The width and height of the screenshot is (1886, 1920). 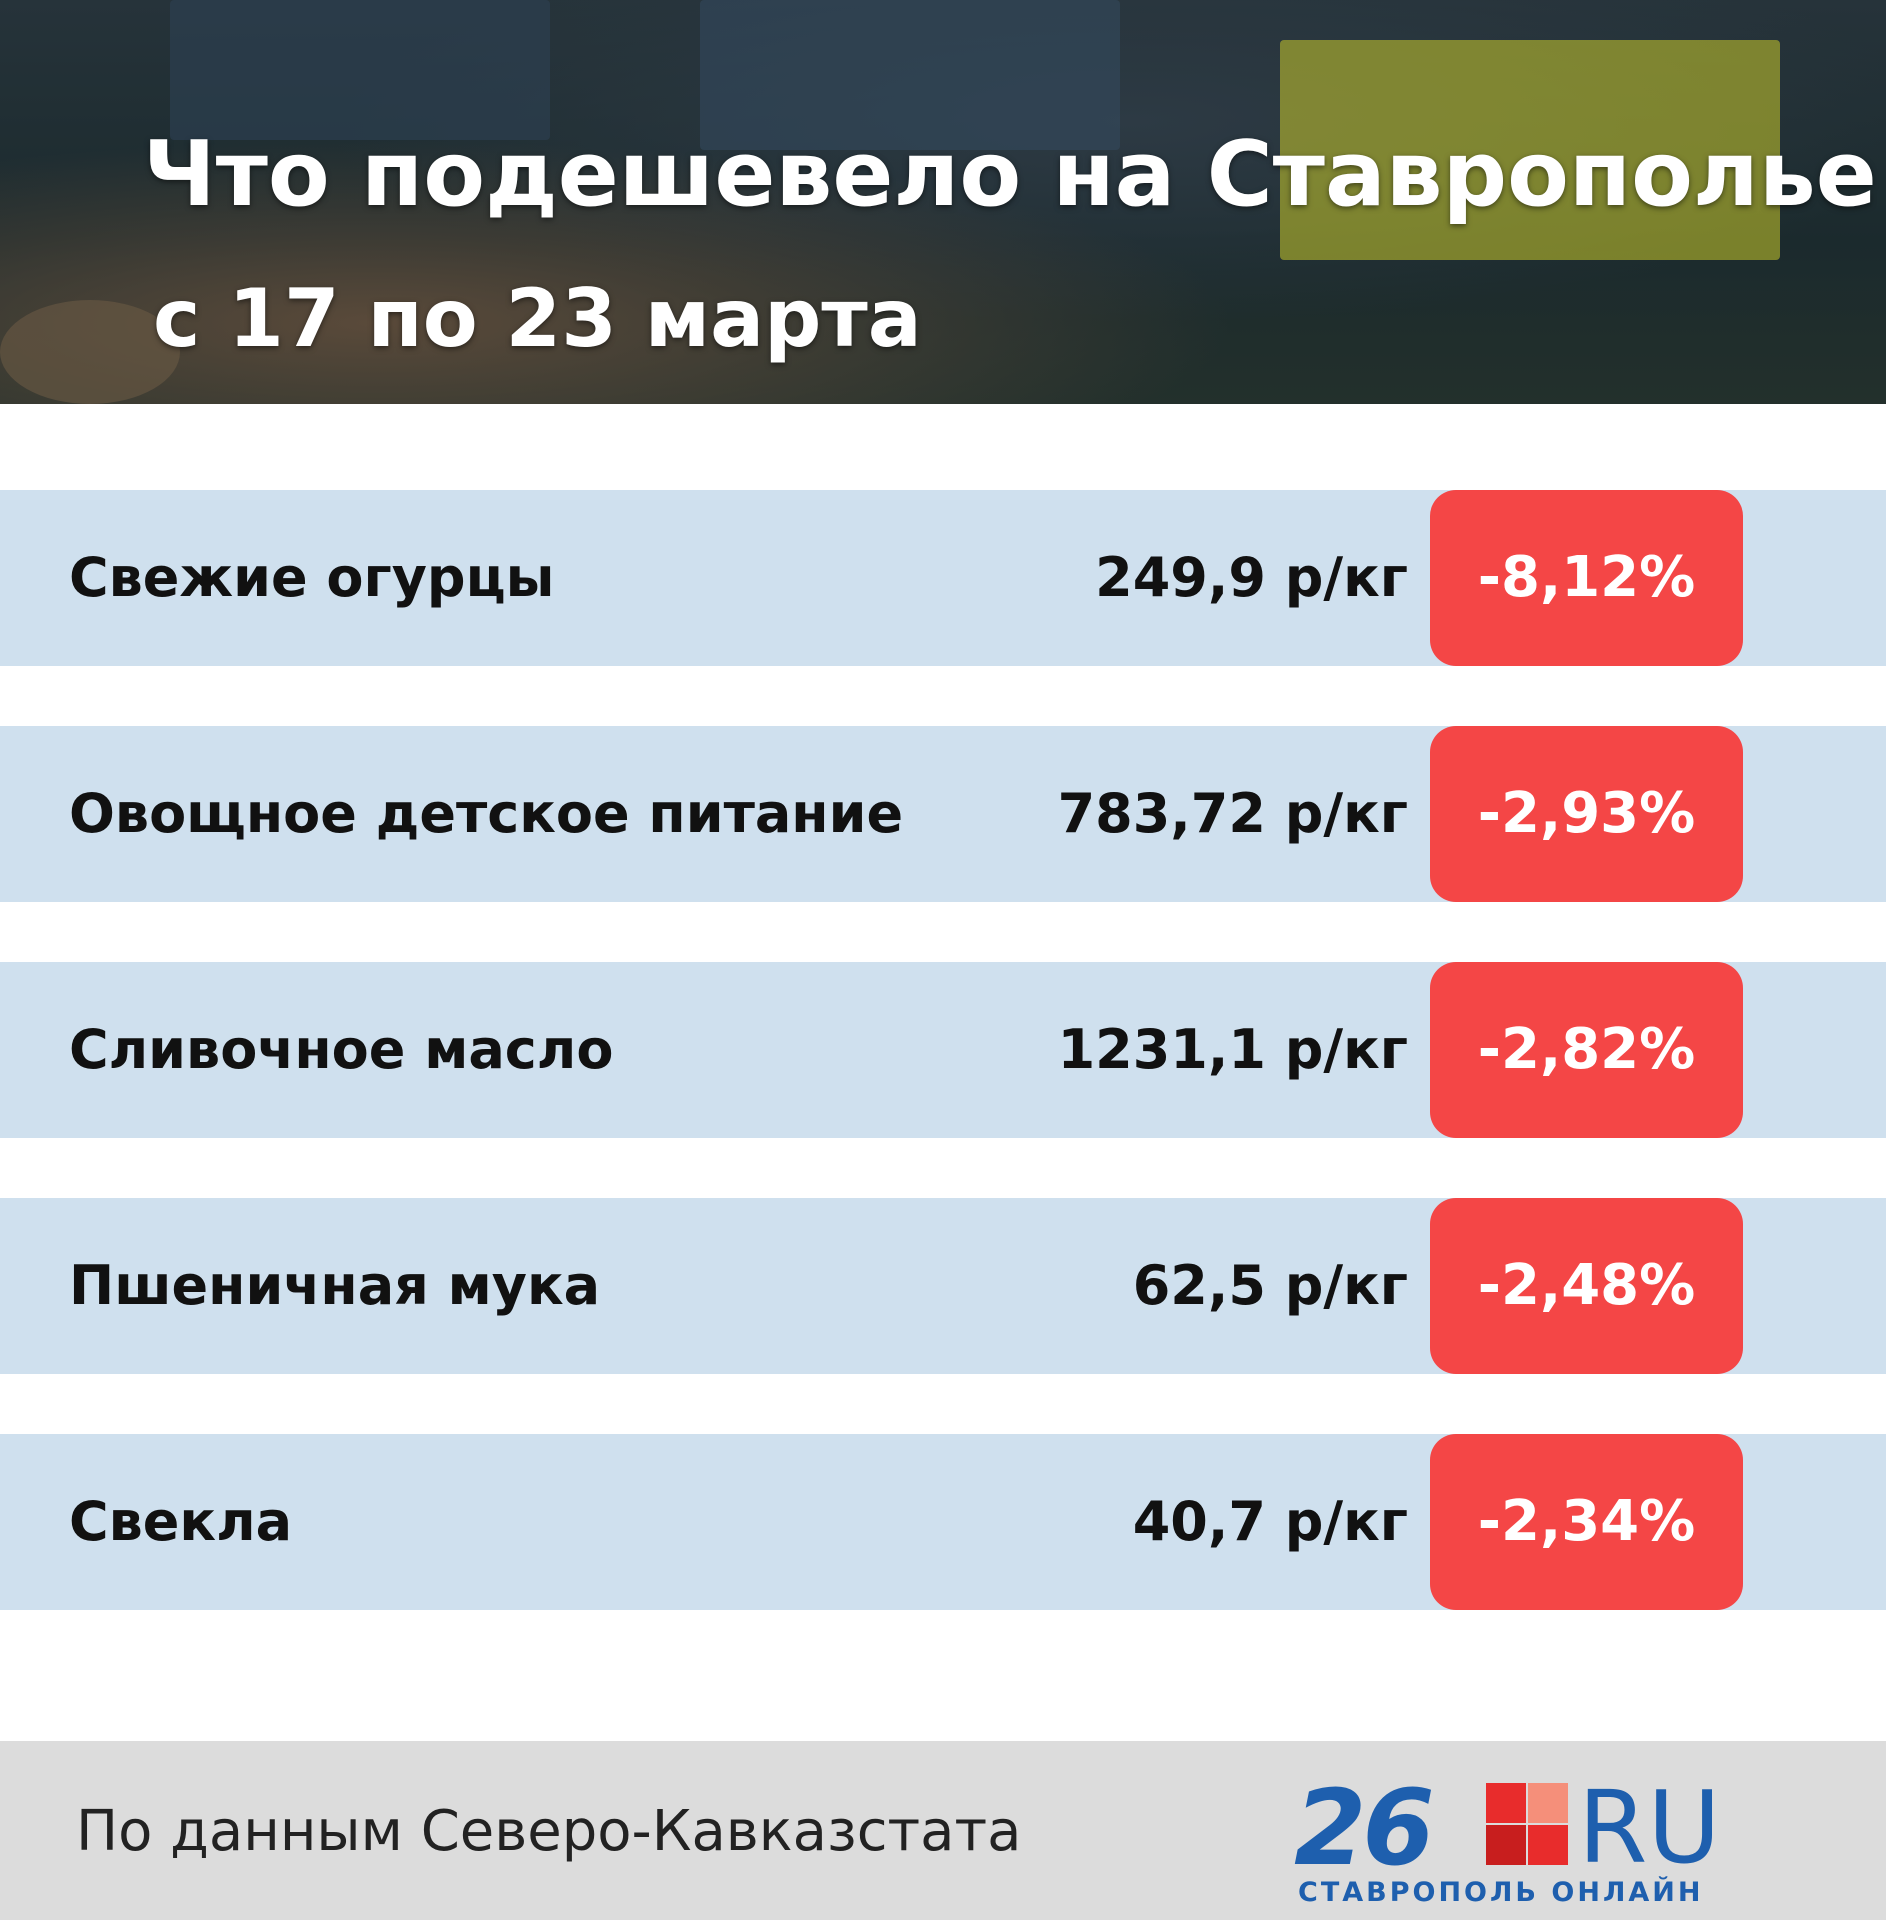 What do you see at coordinates (1270, 1285) in the screenshot?
I see `product-price: 62,5 р/кг` at bounding box center [1270, 1285].